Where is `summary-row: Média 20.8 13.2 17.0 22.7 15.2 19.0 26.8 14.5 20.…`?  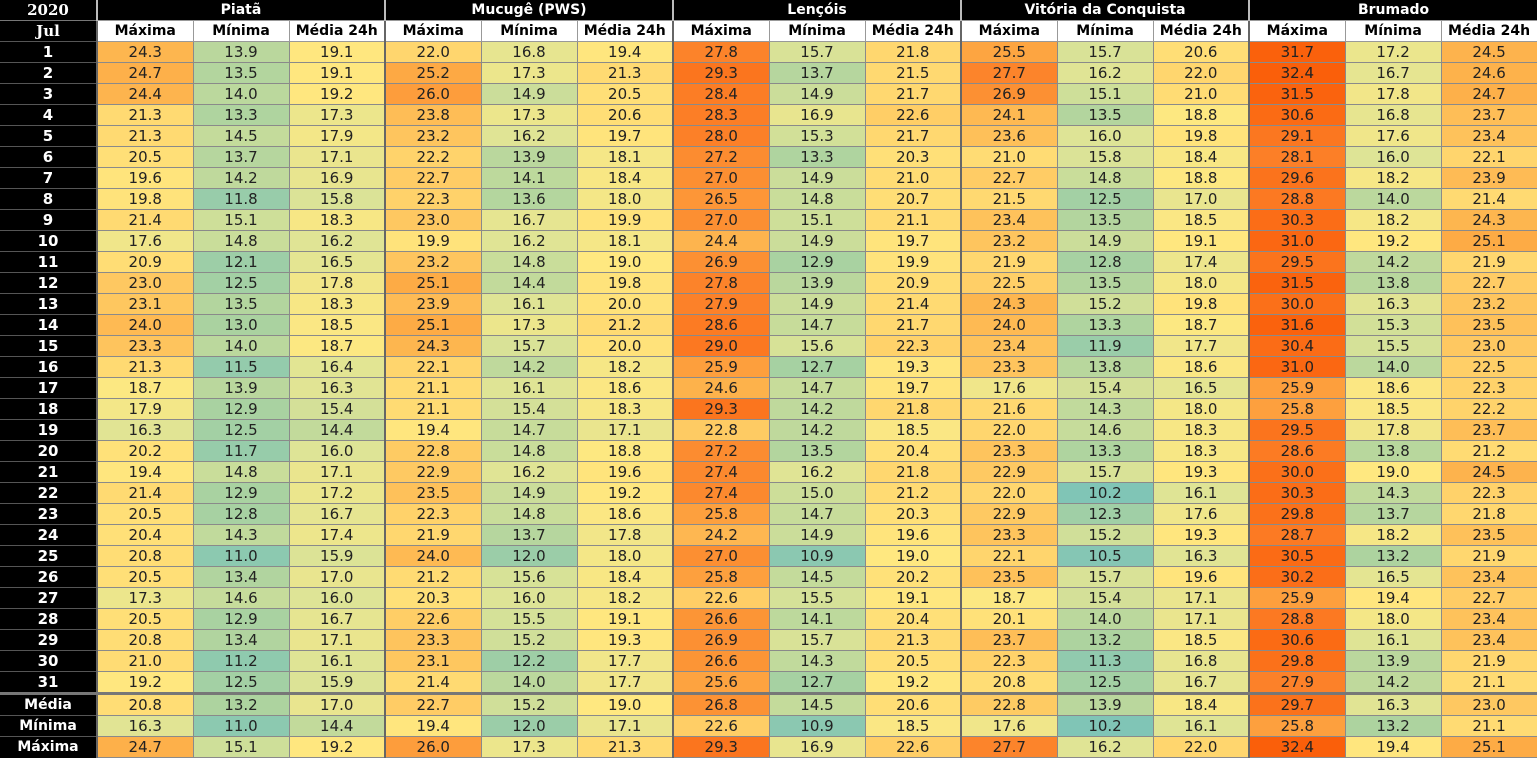
summary-row: Média 20.8 13.2 17.0 22.7 15.2 19.0 26.8 14.5 20.… is located at coordinates (768, 704).